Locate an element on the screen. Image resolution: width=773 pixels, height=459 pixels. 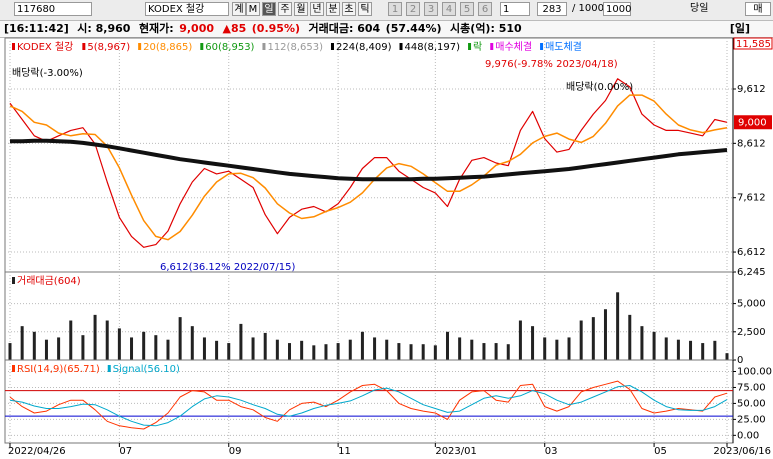
period-button: 일 is located at coordinates (269, 9).